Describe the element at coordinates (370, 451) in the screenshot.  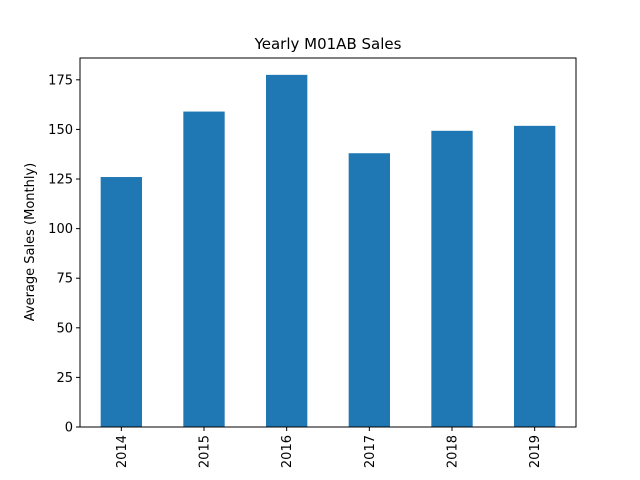
I see `x-tick-label: 2017` at that location.